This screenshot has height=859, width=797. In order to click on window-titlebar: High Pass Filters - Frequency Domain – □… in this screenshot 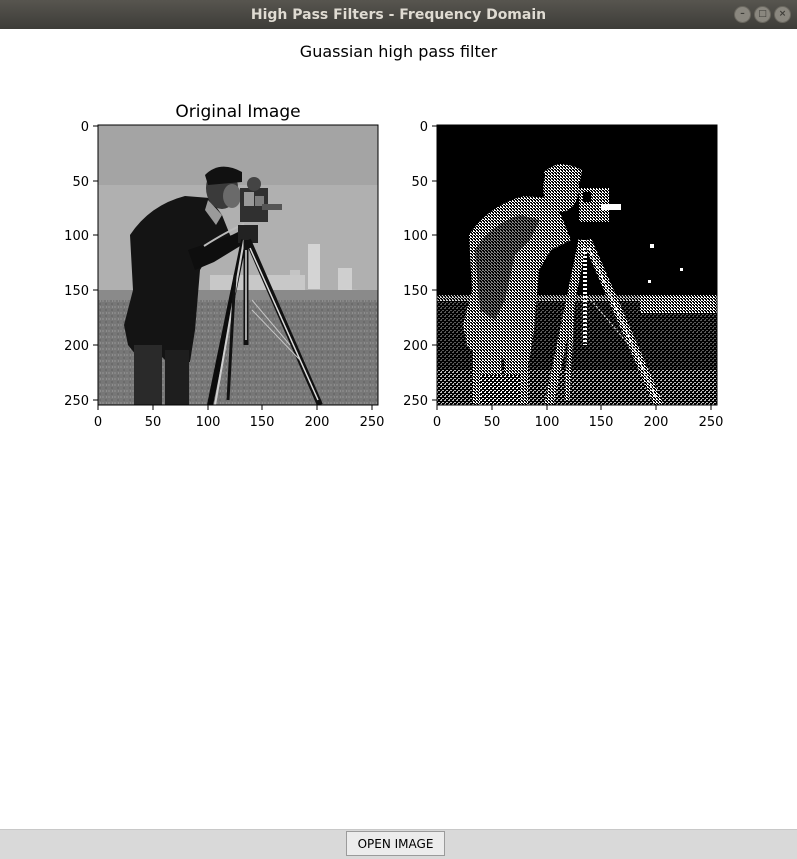, I will do `click(398, 14)`.